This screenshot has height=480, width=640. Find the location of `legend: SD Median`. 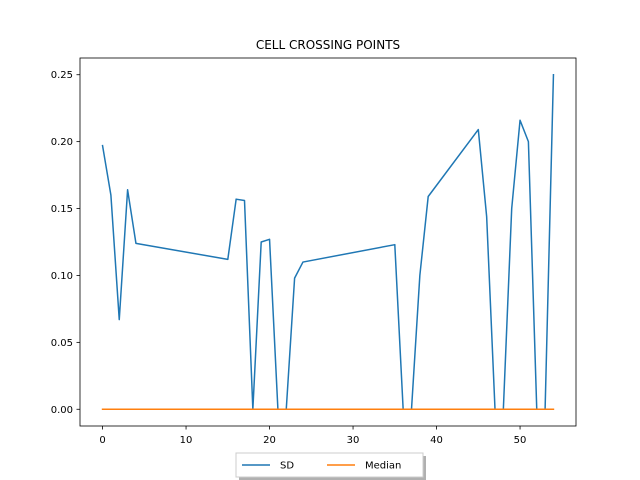

legend: SD Median is located at coordinates (330, 466).